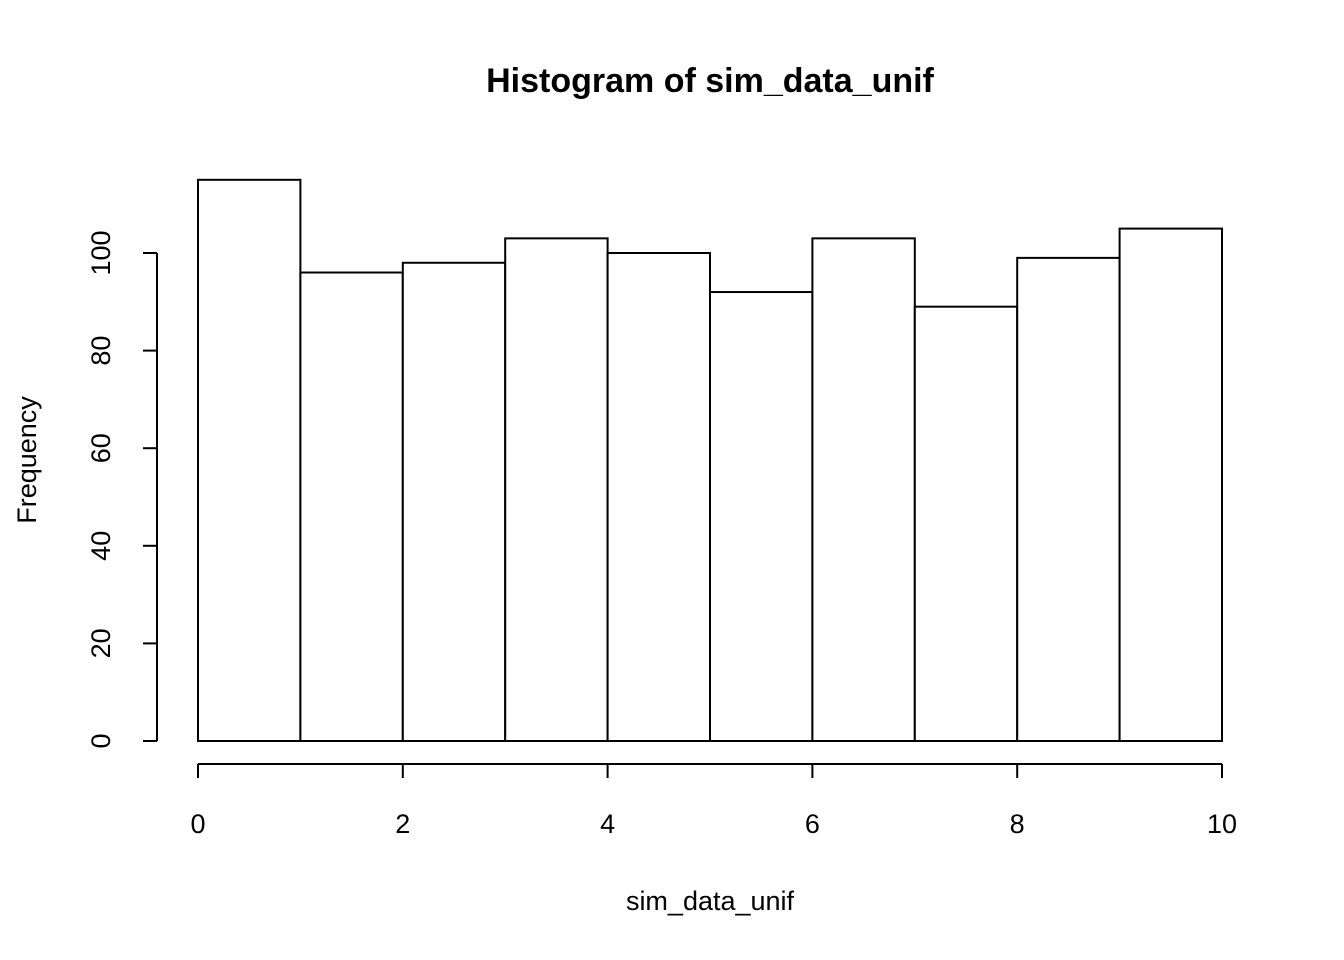 The image size is (1344, 960). Describe the element at coordinates (101, 546) in the screenshot. I see `y-tick-label: 40` at that location.